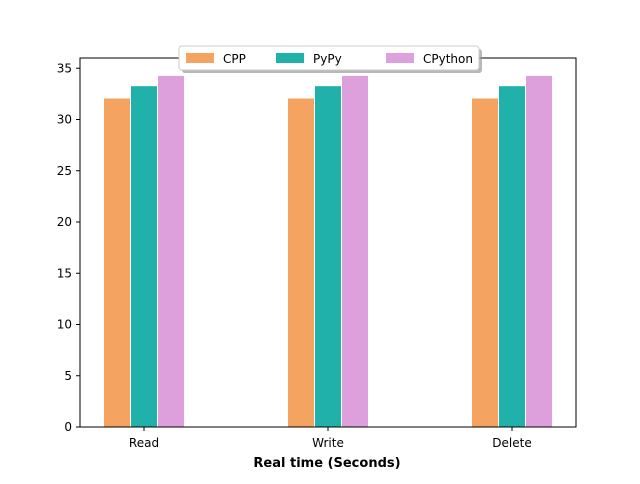  What do you see at coordinates (326, 463) in the screenshot?
I see `x-axis-label: Real time (Seconds)` at bounding box center [326, 463].